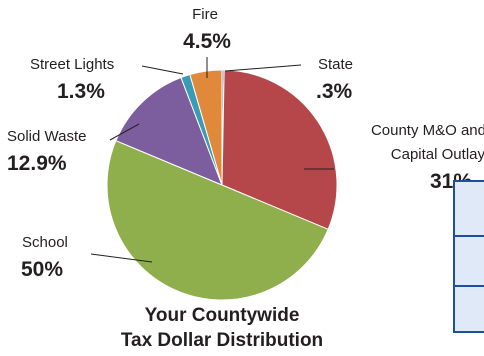  What do you see at coordinates (437, 154) in the screenshot?
I see `slice-label-county-m-o-and-capital-outlay-line-2: Capital Outlay` at bounding box center [437, 154].